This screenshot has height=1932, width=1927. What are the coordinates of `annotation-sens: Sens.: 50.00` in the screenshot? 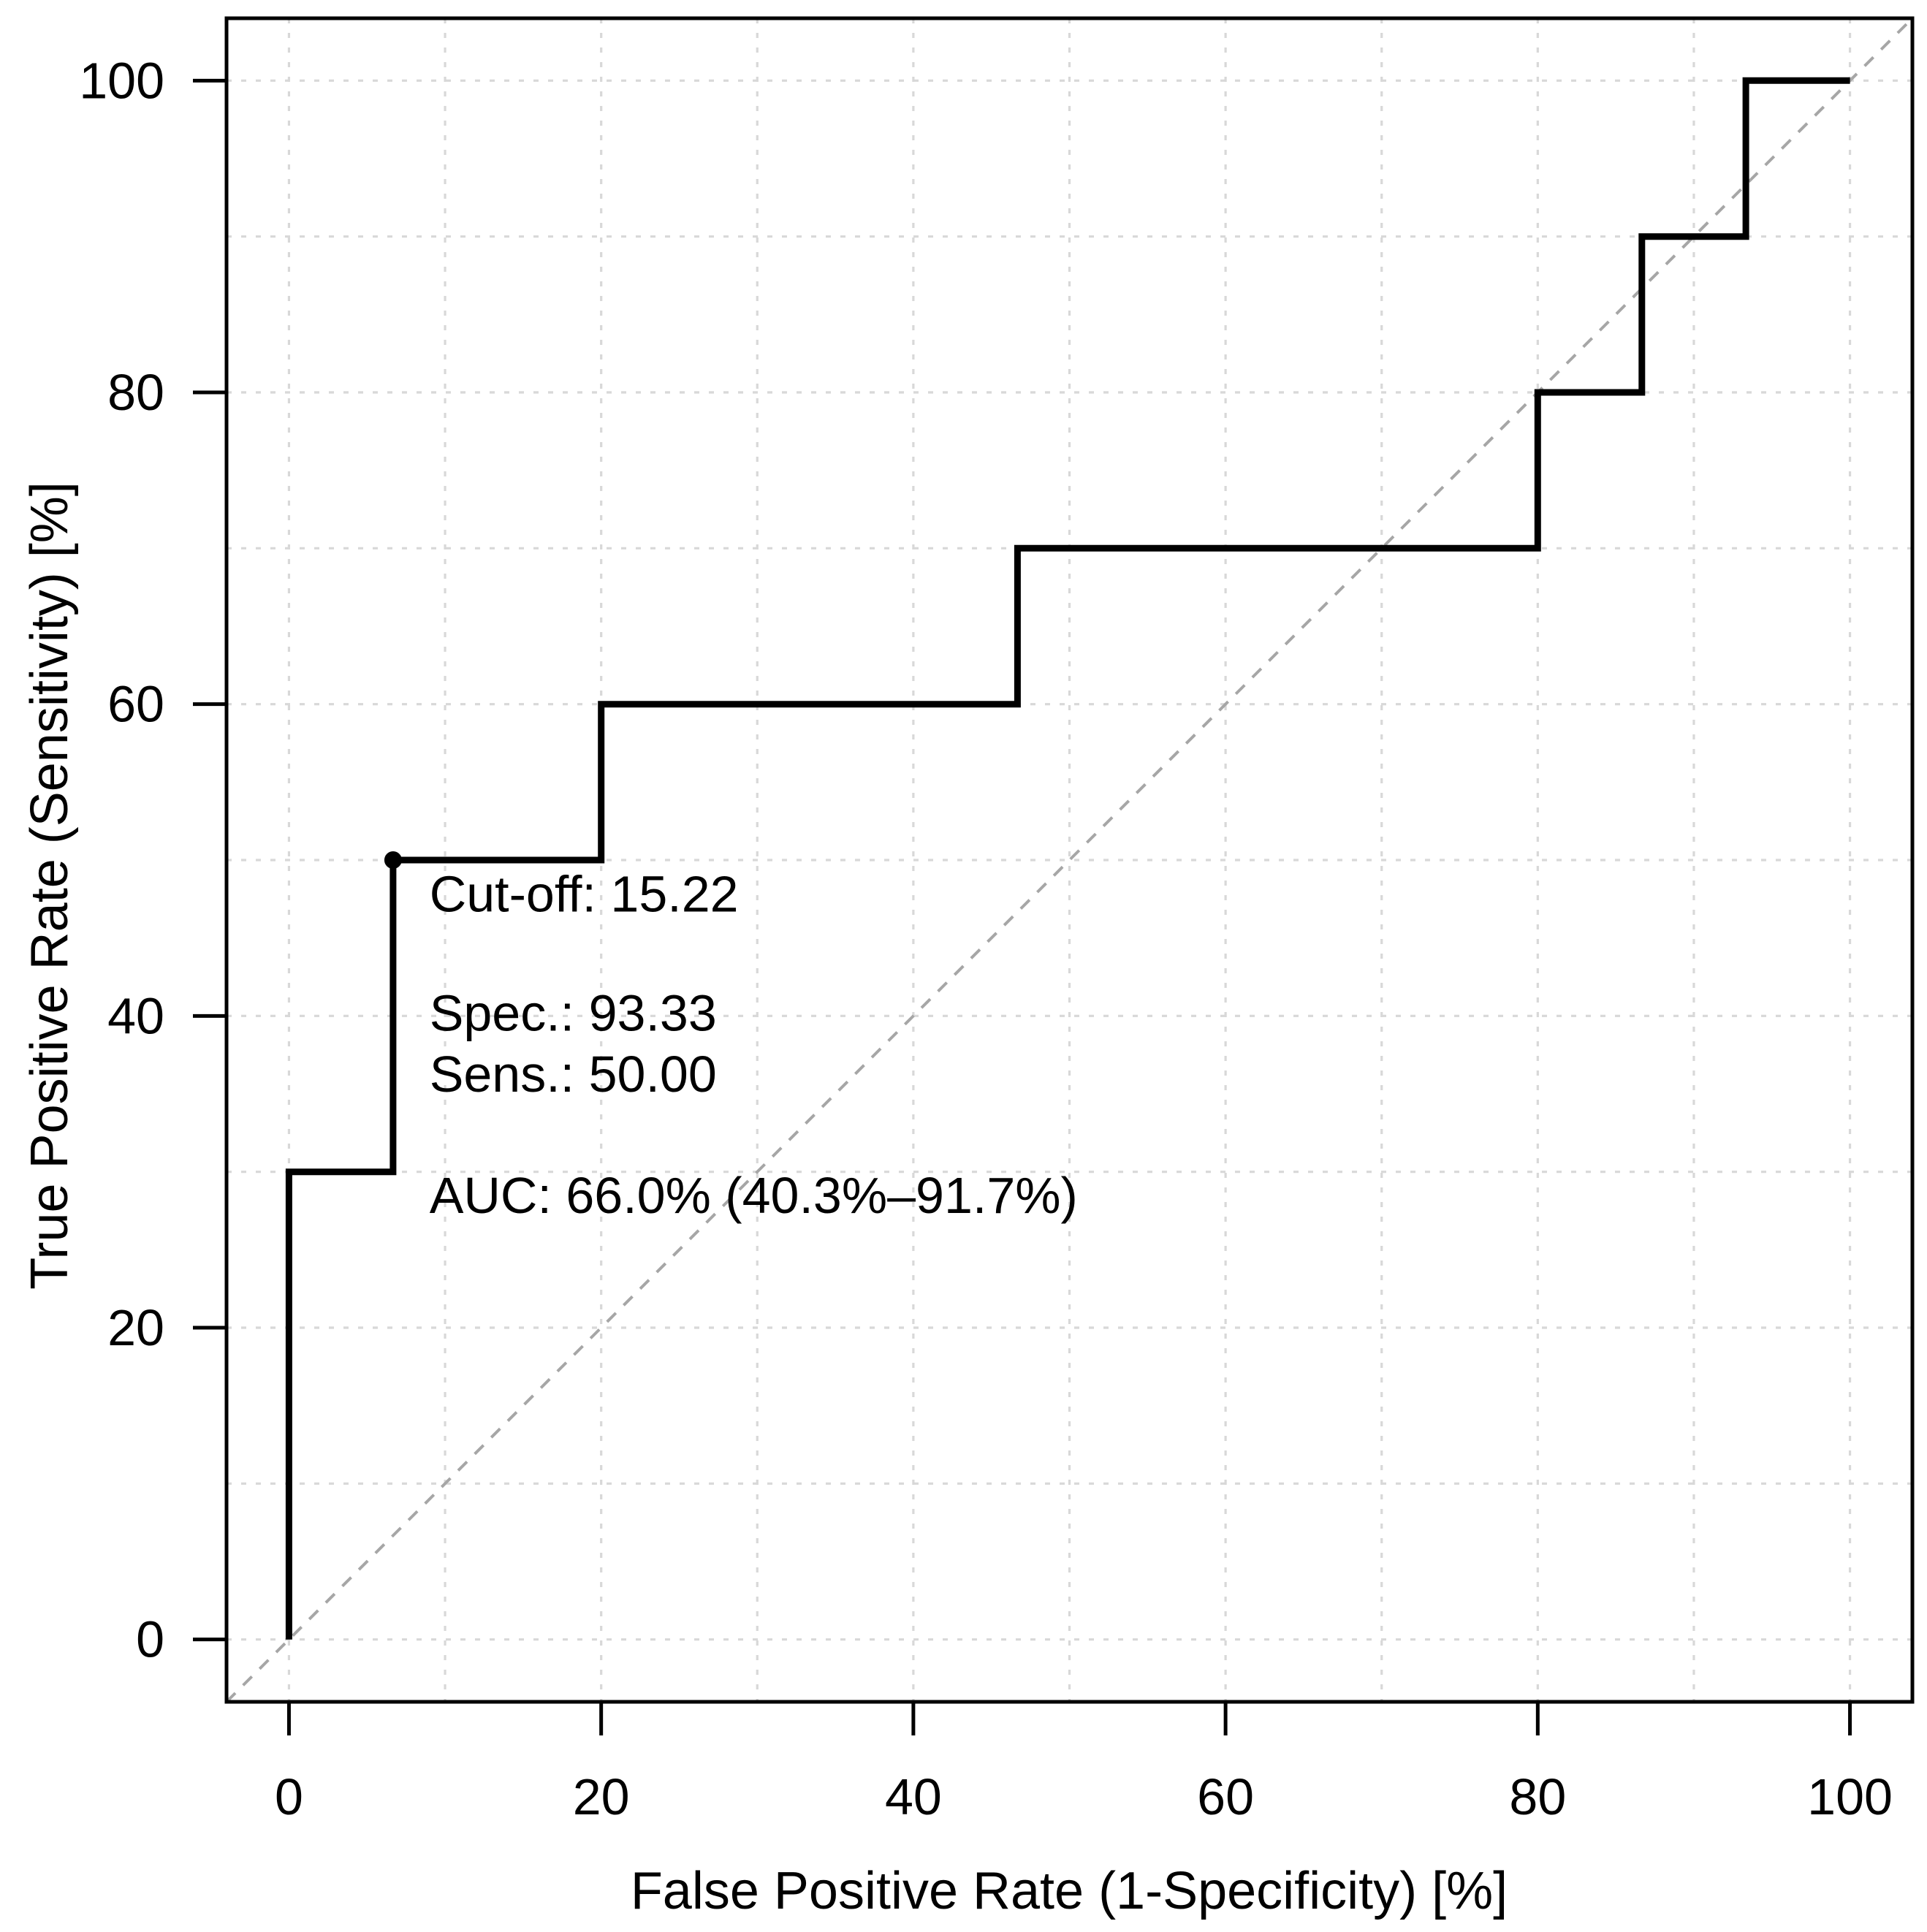 It's located at (573, 1074).